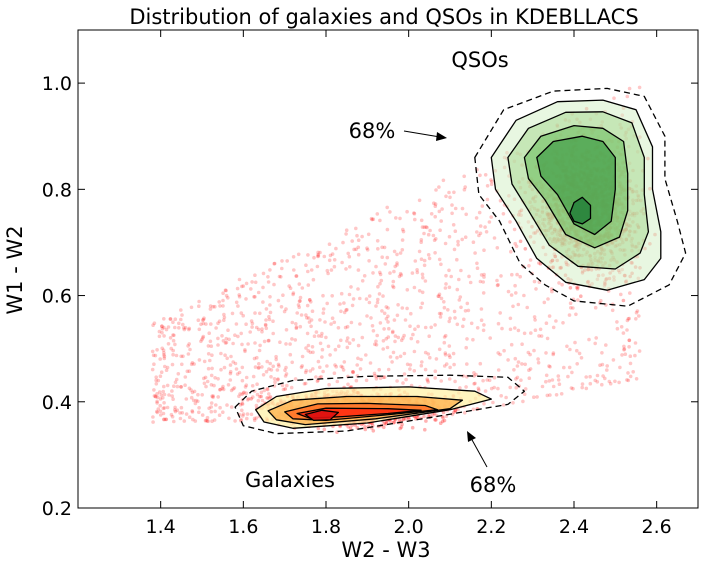 Image resolution: width=703 pixels, height=567 pixels. What do you see at coordinates (574, 527) in the screenshot?
I see `x-tick-label: 2.4` at bounding box center [574, 527].